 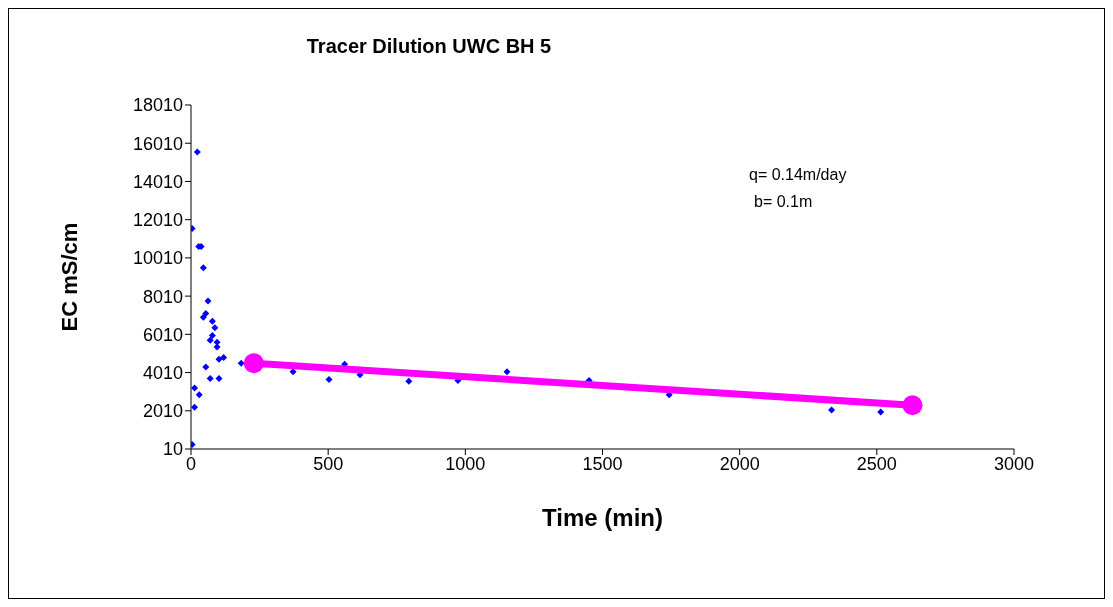 What do you see at coordinates (191, 463) in the screenshot?
I see `x-tick-label: 0` at bounding box center [191, 463].